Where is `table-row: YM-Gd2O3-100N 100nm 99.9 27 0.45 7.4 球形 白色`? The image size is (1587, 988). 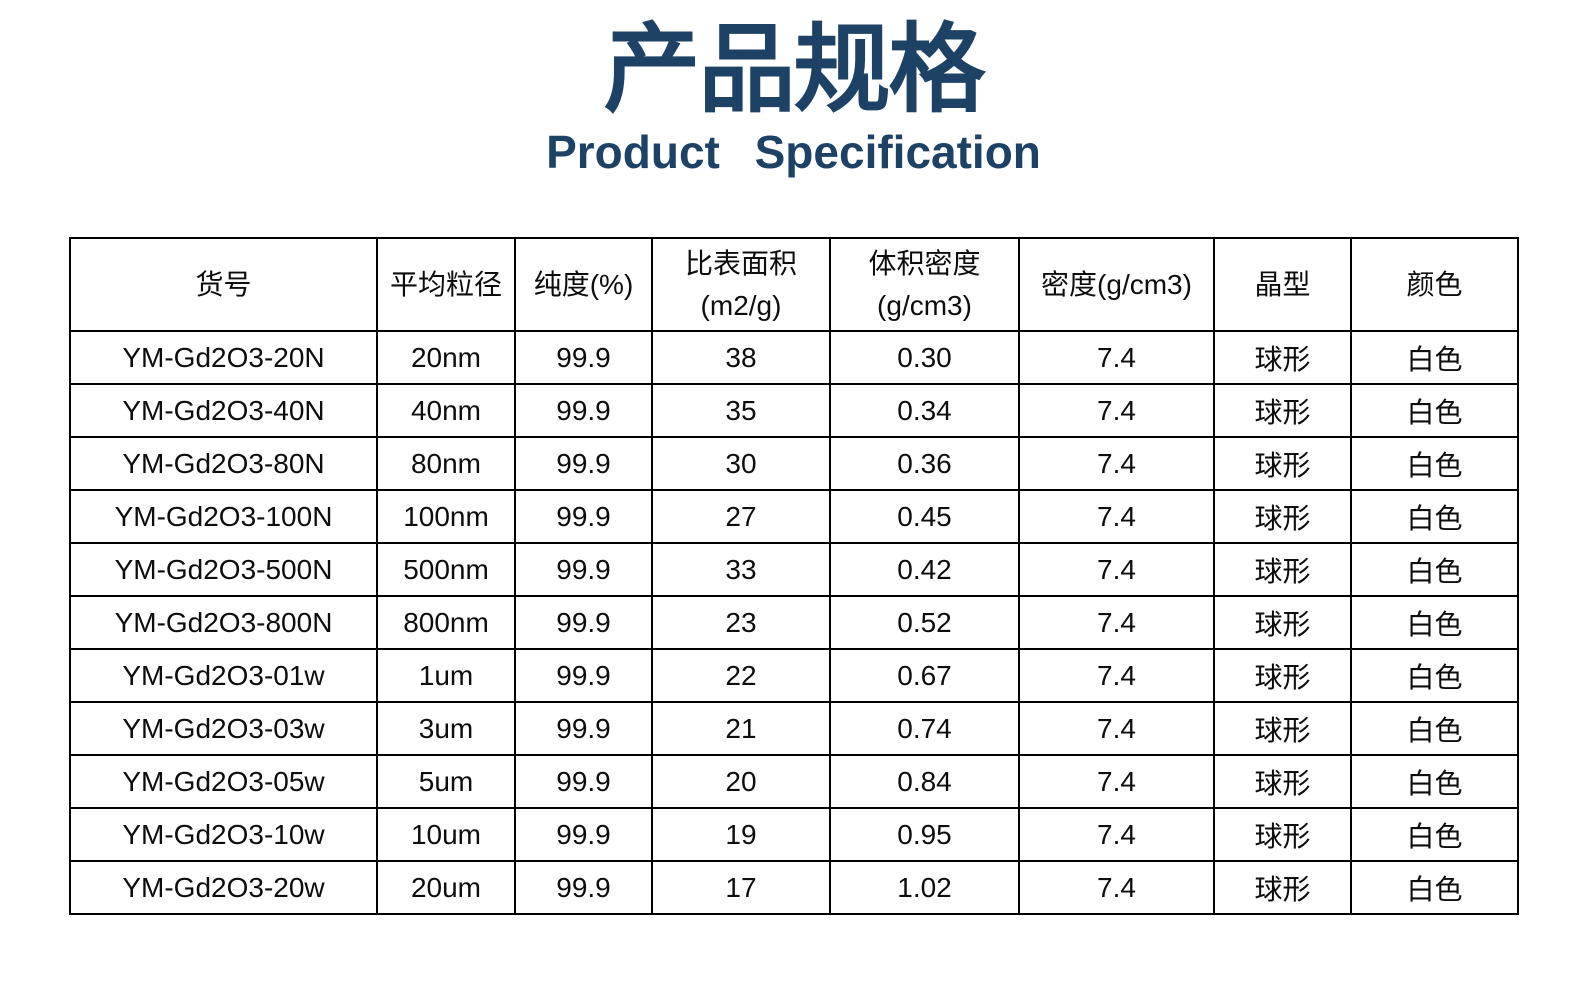
table-row: YM-Gd2O3-100N 100nm 99.9 27 0.45 7.4 球形 白色 is located at coordinates (794, 516).